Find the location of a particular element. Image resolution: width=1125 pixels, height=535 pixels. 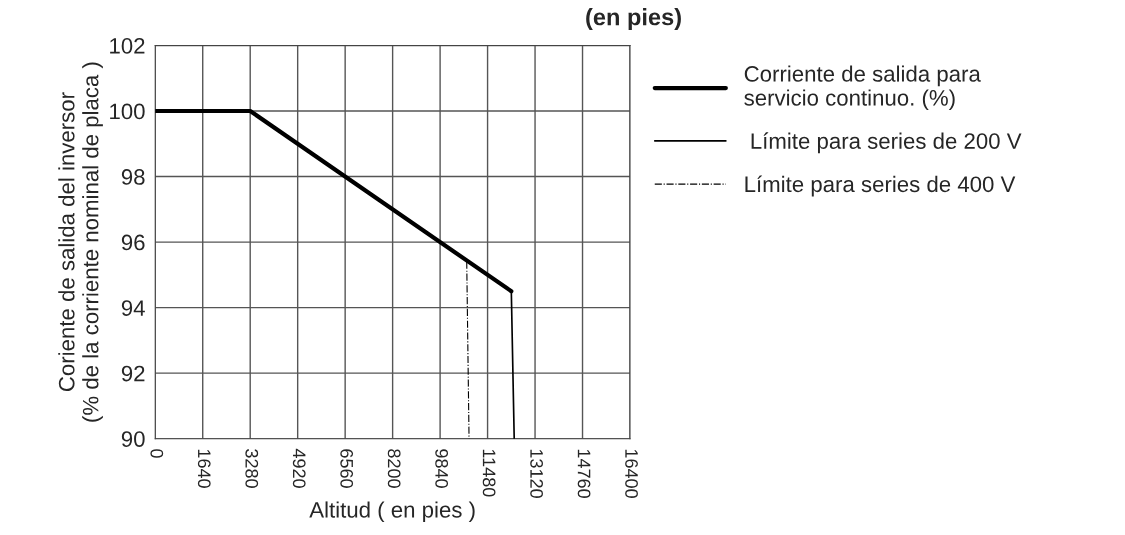

y-tick-label: 94 is located at coordinates (133, 308).